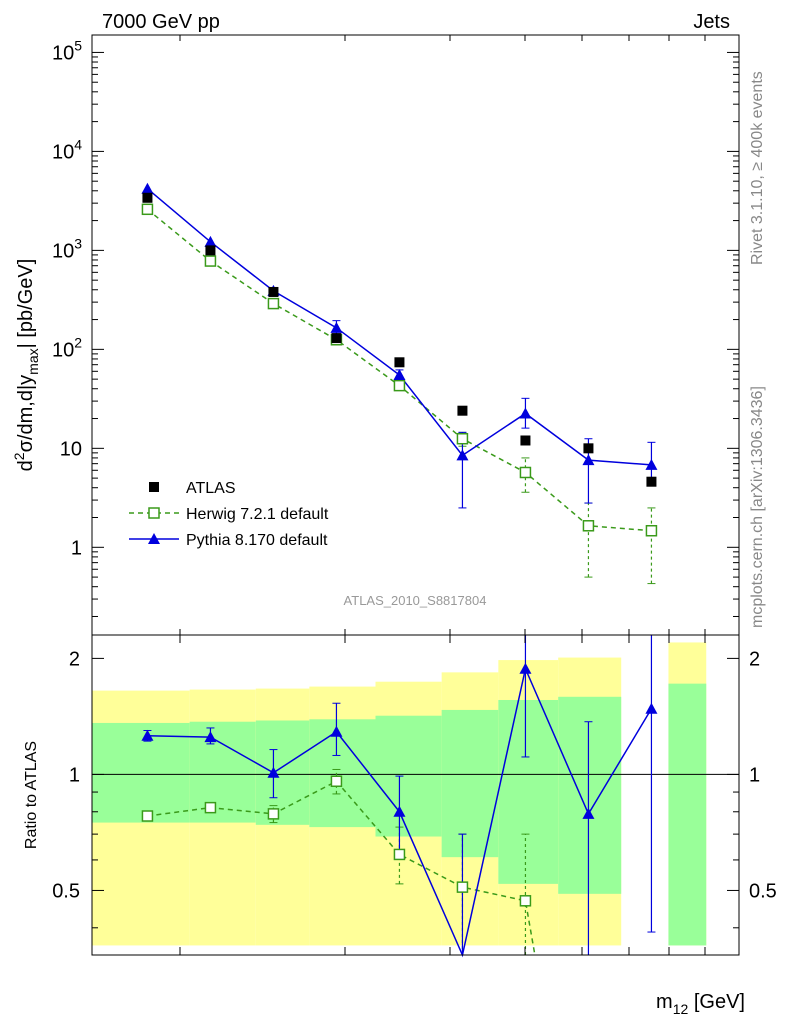 The width and height of the screenshot is (786, 1024). What do you see at coordinates (754, 659) in the screenshot?
I see `ratio-y-tick-label-right: 2` at bounding box center [754, 659].